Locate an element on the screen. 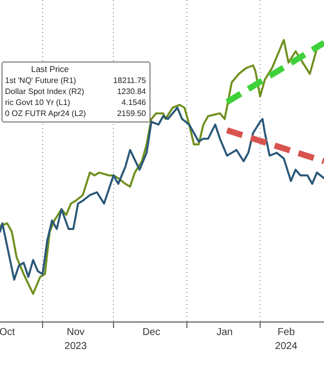 This screenshot has width=324, height=376. annotation: 2159.50 is located at coordinates (132, 113).